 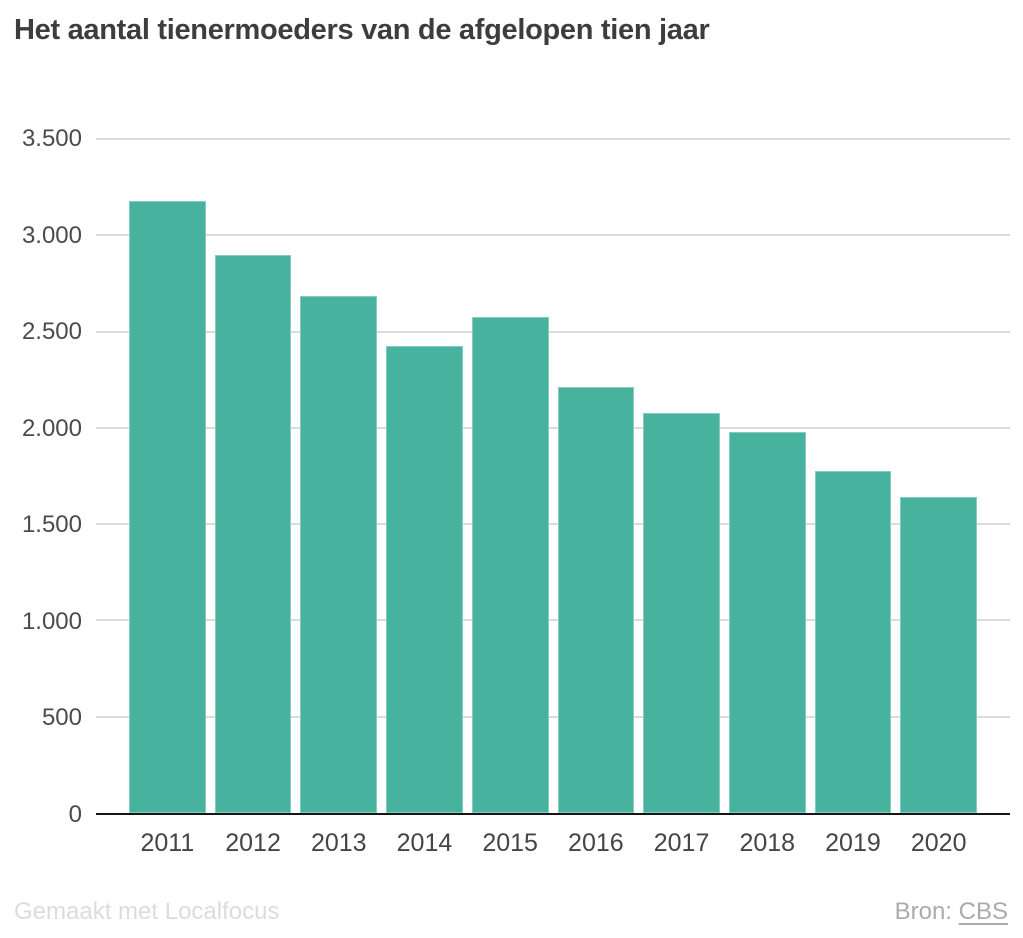 What do you see at coordinates (424, 843) in the screenshot?
I see `x-tick-label-2014: 2014` at bounding box center [424, 843].